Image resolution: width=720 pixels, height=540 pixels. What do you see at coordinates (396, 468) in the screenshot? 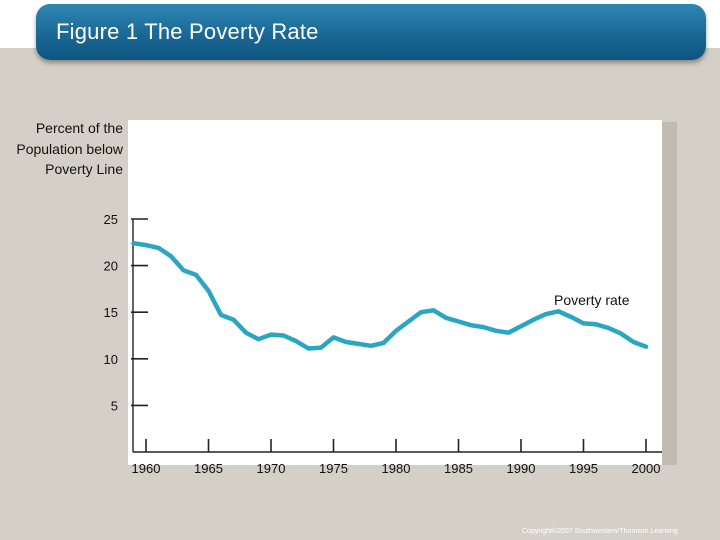
I see `x-tick-label: 1980` at bounding box center [396, 468].